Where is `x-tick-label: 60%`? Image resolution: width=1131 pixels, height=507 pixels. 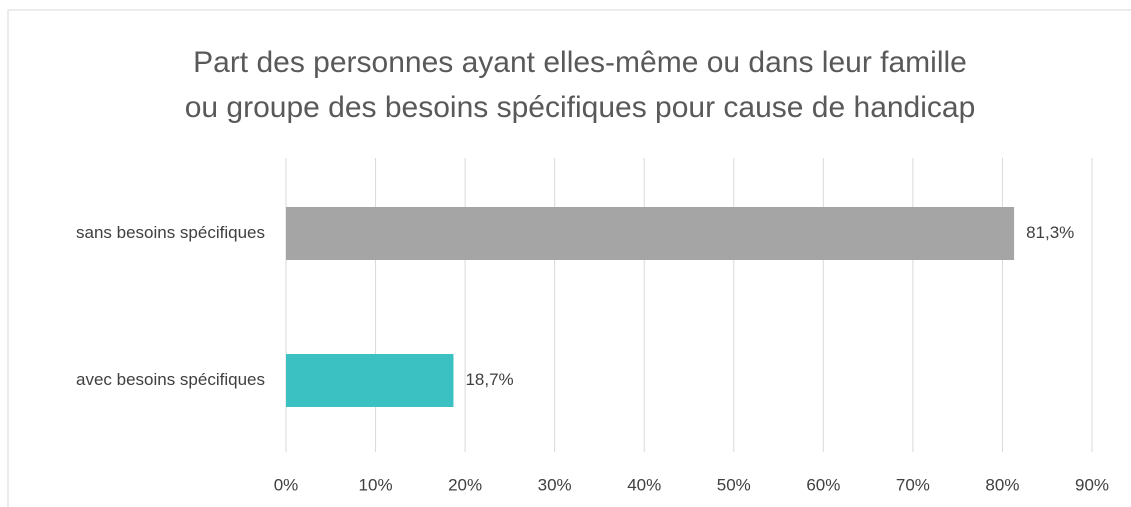
x-tick-label: 60% is located at coordinates (823, 484).